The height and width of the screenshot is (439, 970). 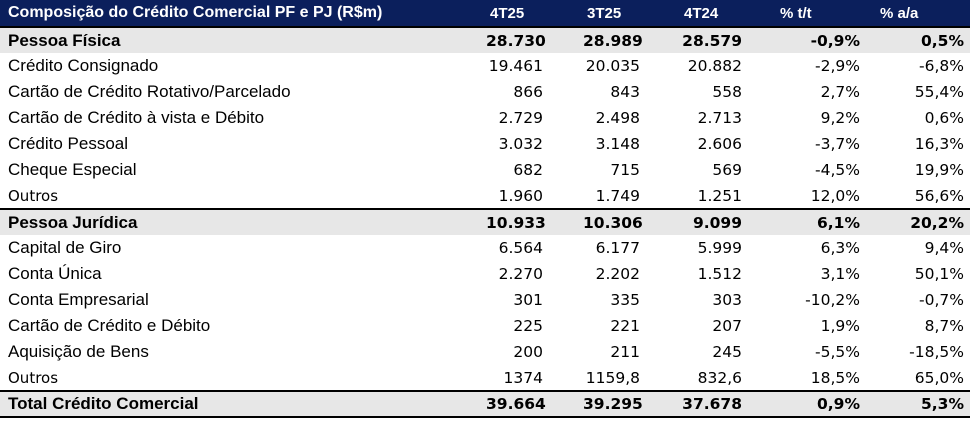 I want to click on column-header-3t25: 3T25, so click(x=625, y=14).